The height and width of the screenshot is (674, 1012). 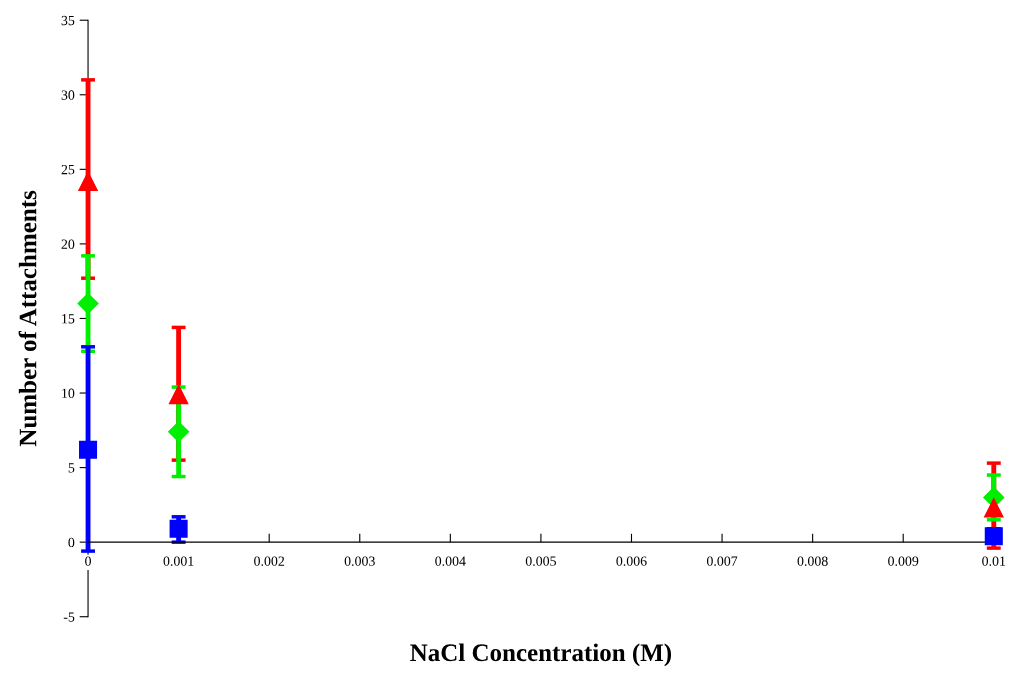 What do you see at coordinates (722, 561) in the screenshot?
I see `x-tick-label: 0.007` at bounding box center [722, 561].